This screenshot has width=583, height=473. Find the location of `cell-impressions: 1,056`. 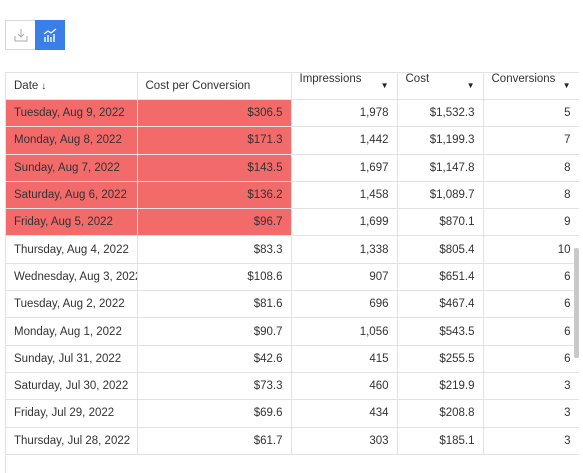

cell-impressions: 1,056 is located at coordinates (344, 331).